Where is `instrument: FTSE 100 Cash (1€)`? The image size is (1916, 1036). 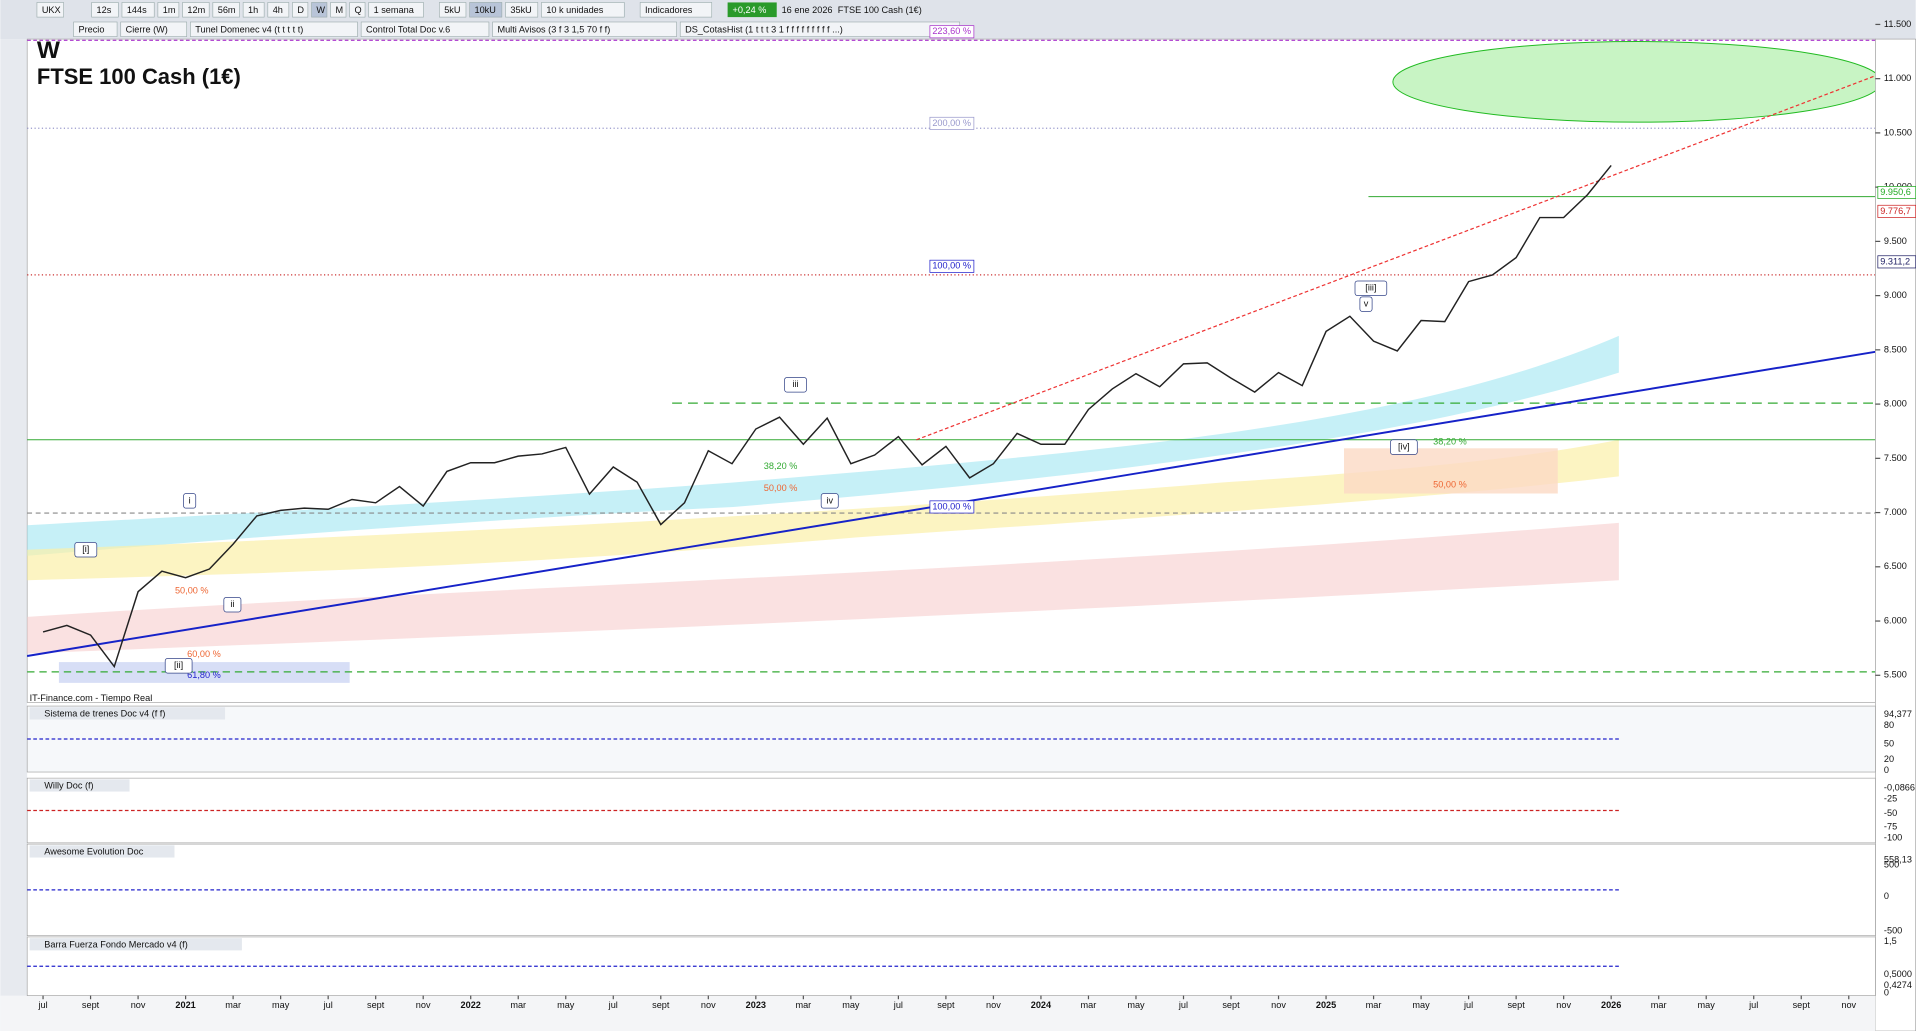
instrument: FTSE 100 Cash (1€) is located at coordinates (880, 10).